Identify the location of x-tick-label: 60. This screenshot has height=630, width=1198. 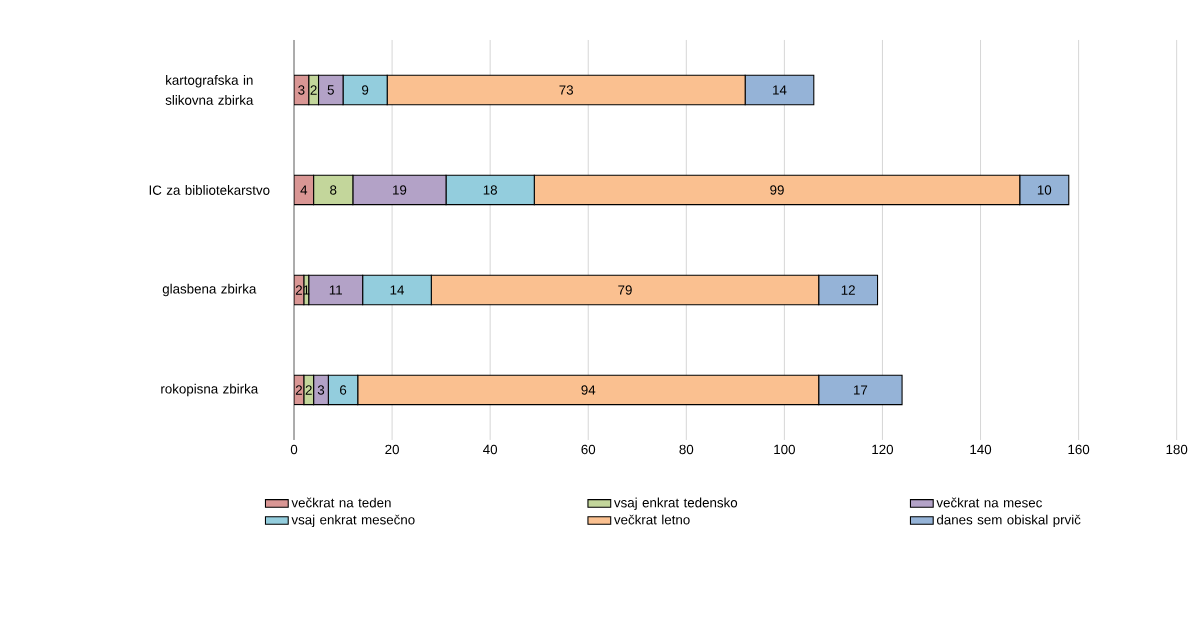
(588, 449).